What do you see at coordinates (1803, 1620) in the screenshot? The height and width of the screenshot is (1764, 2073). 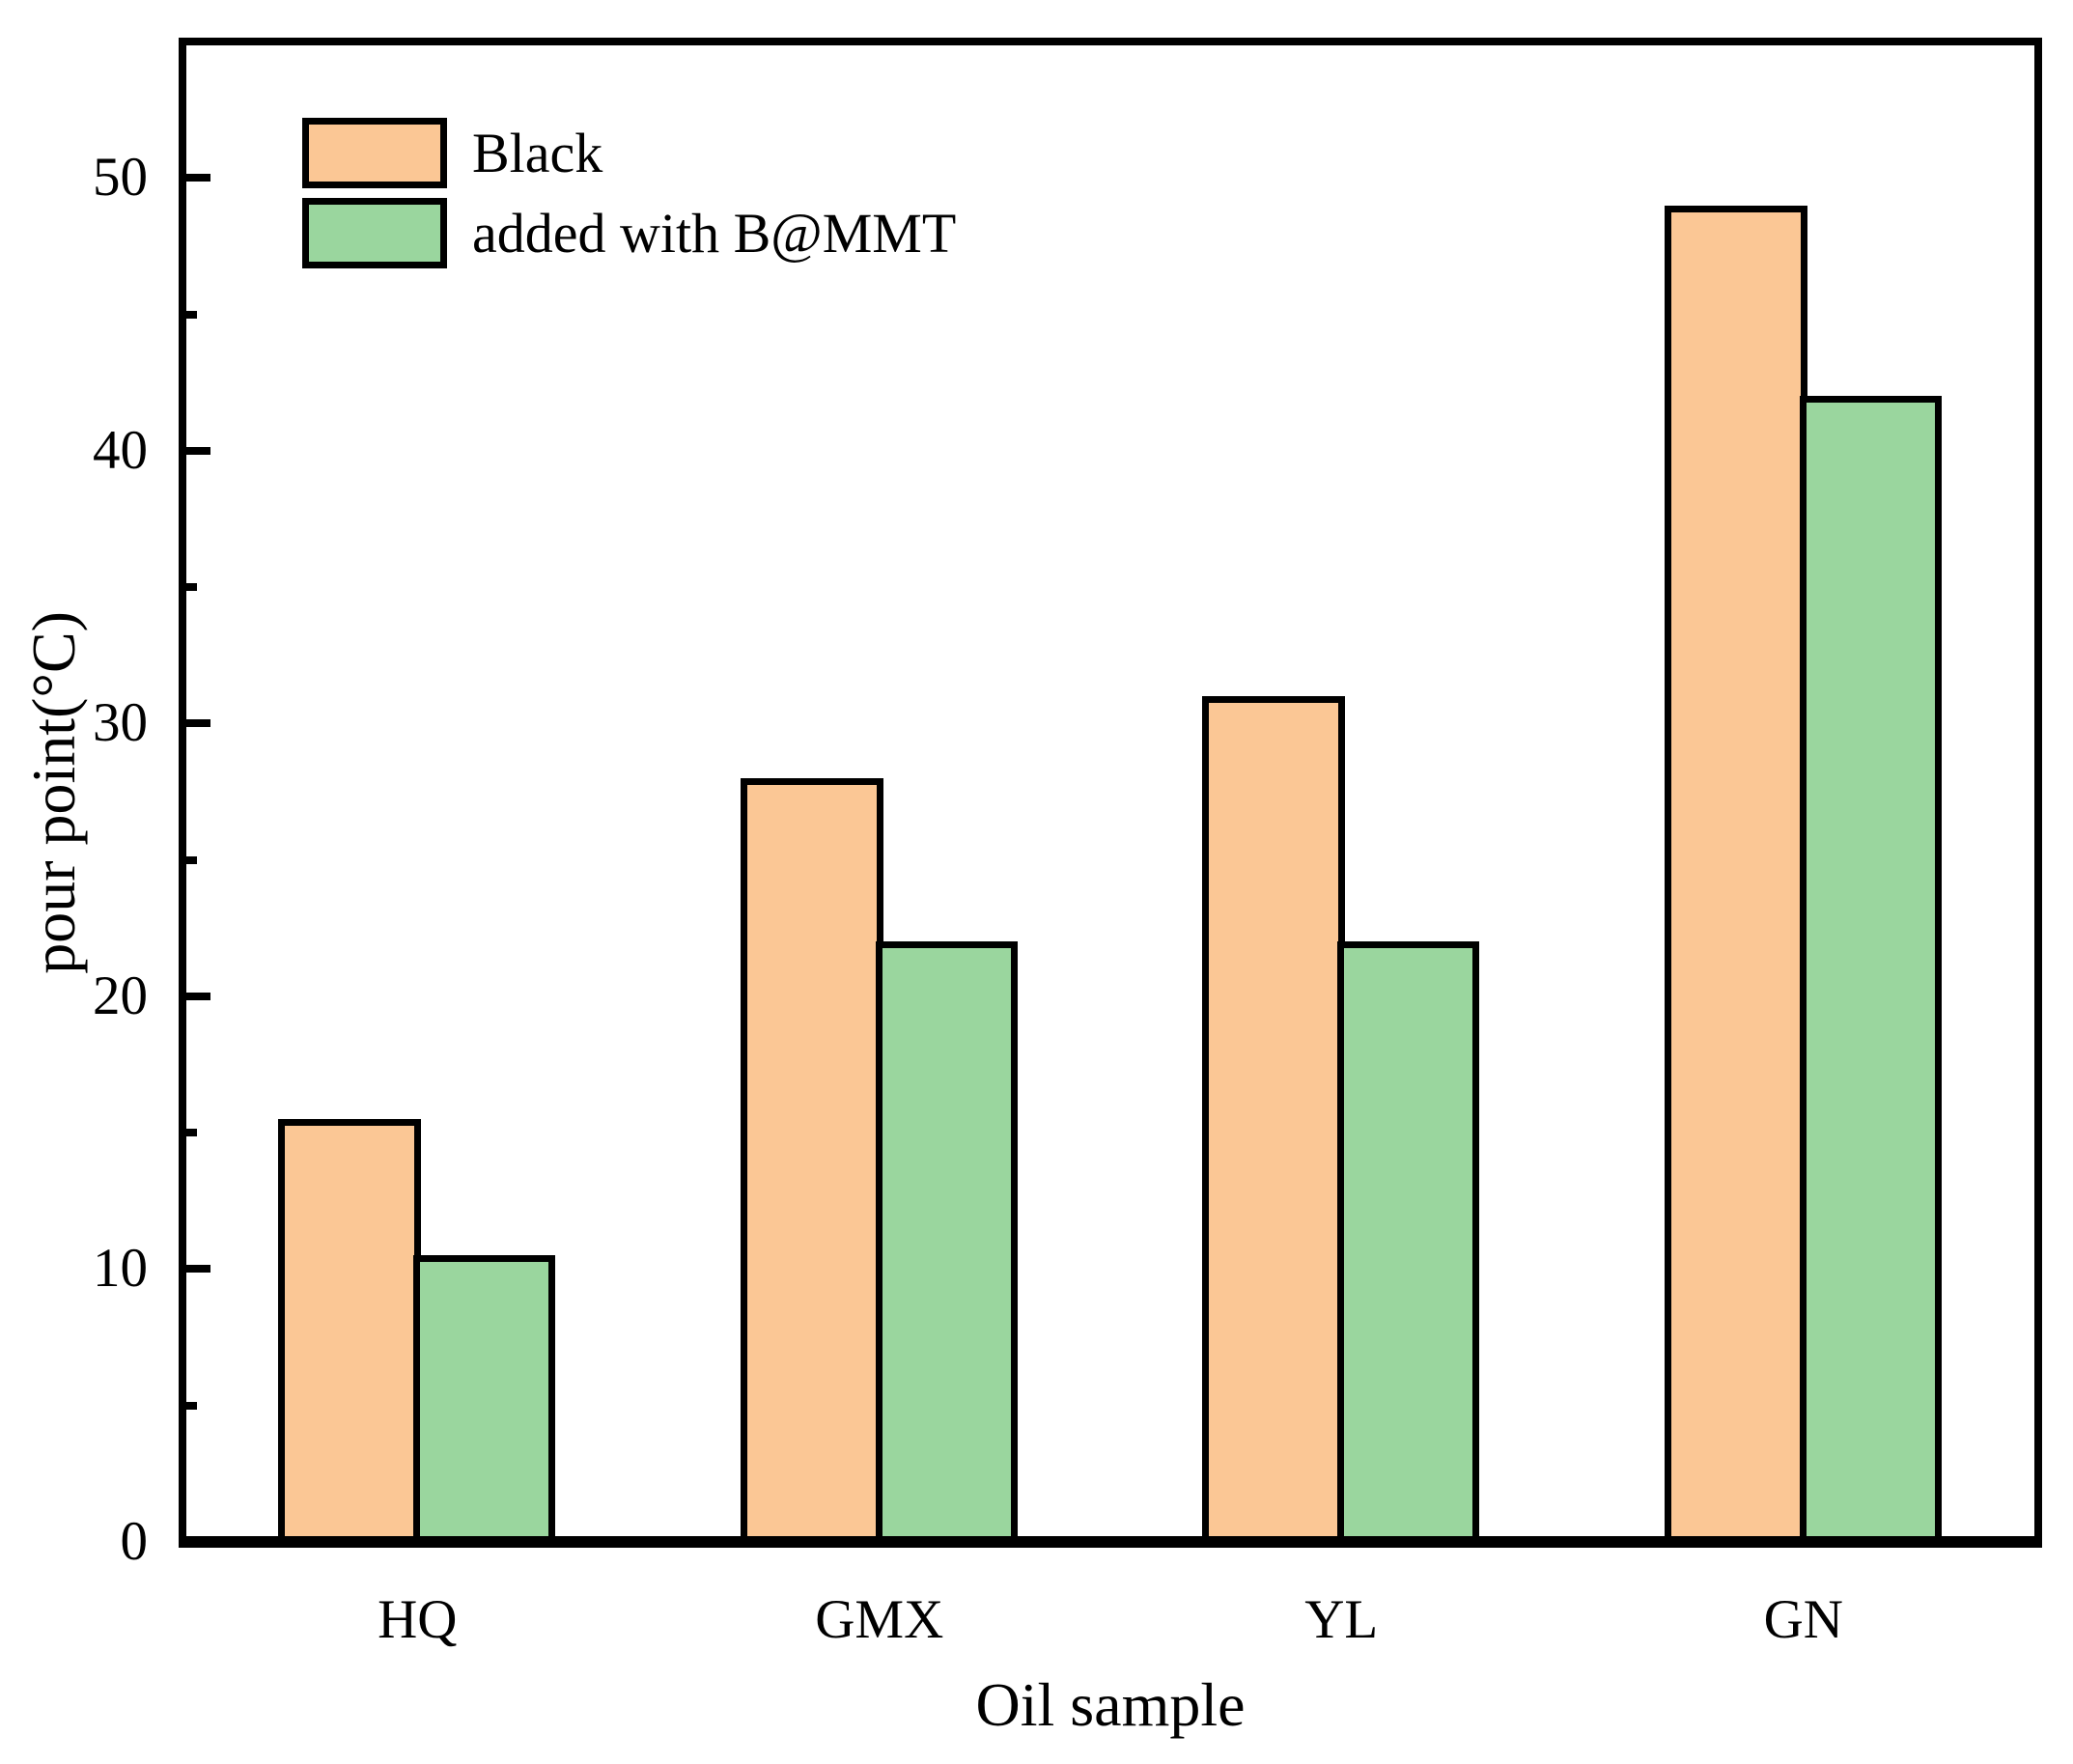 I see `x-tick-label-gn: GN` at bounding box center [1803, 1620].